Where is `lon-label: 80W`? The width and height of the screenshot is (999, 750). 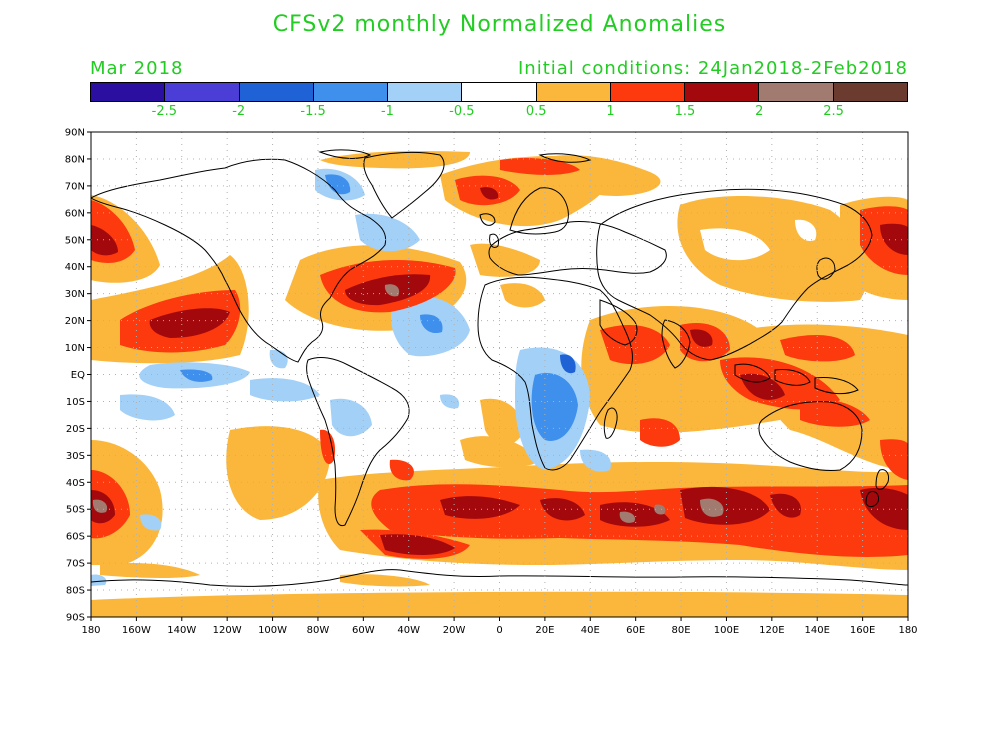 lon-label: 80W is located at coordinates (318, 630).